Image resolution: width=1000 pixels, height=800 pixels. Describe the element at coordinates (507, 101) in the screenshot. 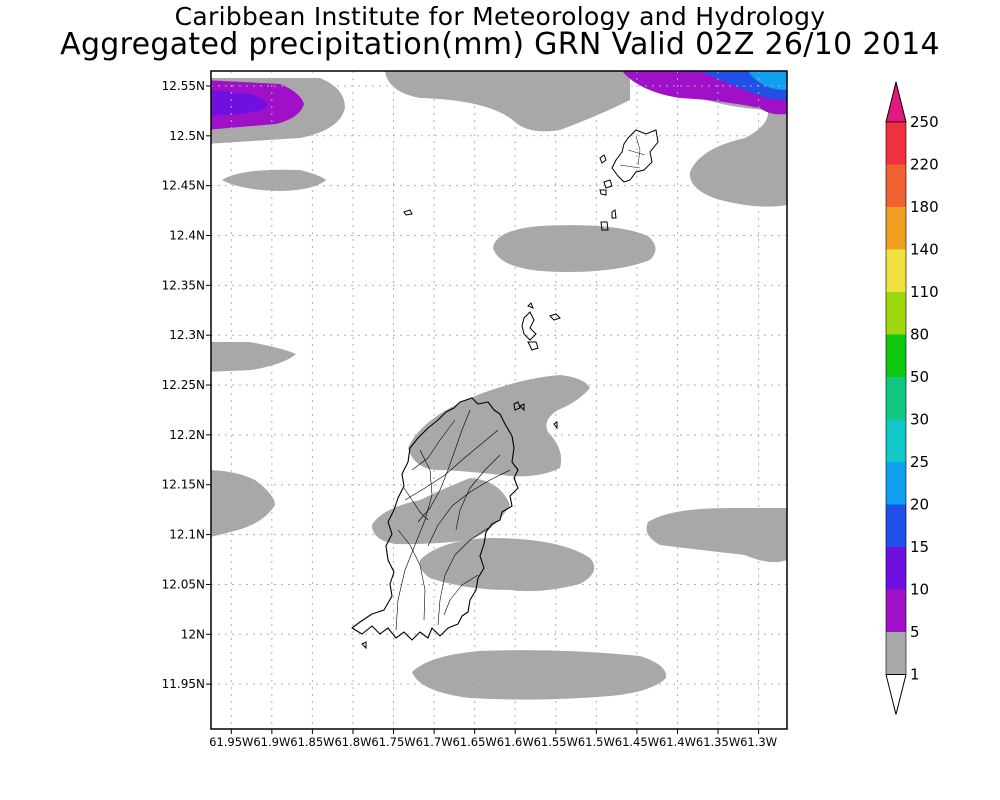

I see `rain-area-top-center` at that location.